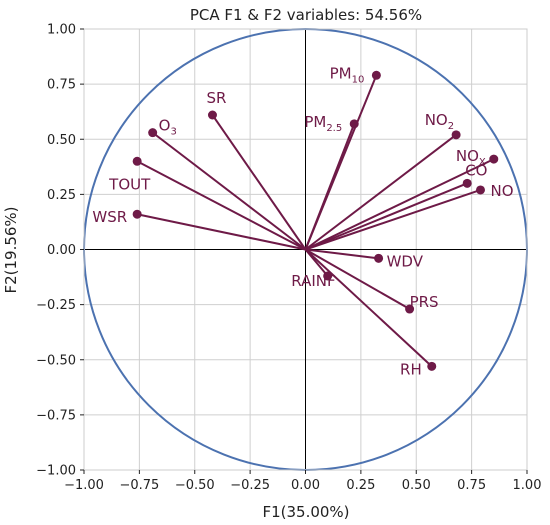 The image size is (550, 525). What do you see at coordinates (416, 485) in the screenshot?
I see `x-tick-label: 0.50` at bounding box center [416, 485].